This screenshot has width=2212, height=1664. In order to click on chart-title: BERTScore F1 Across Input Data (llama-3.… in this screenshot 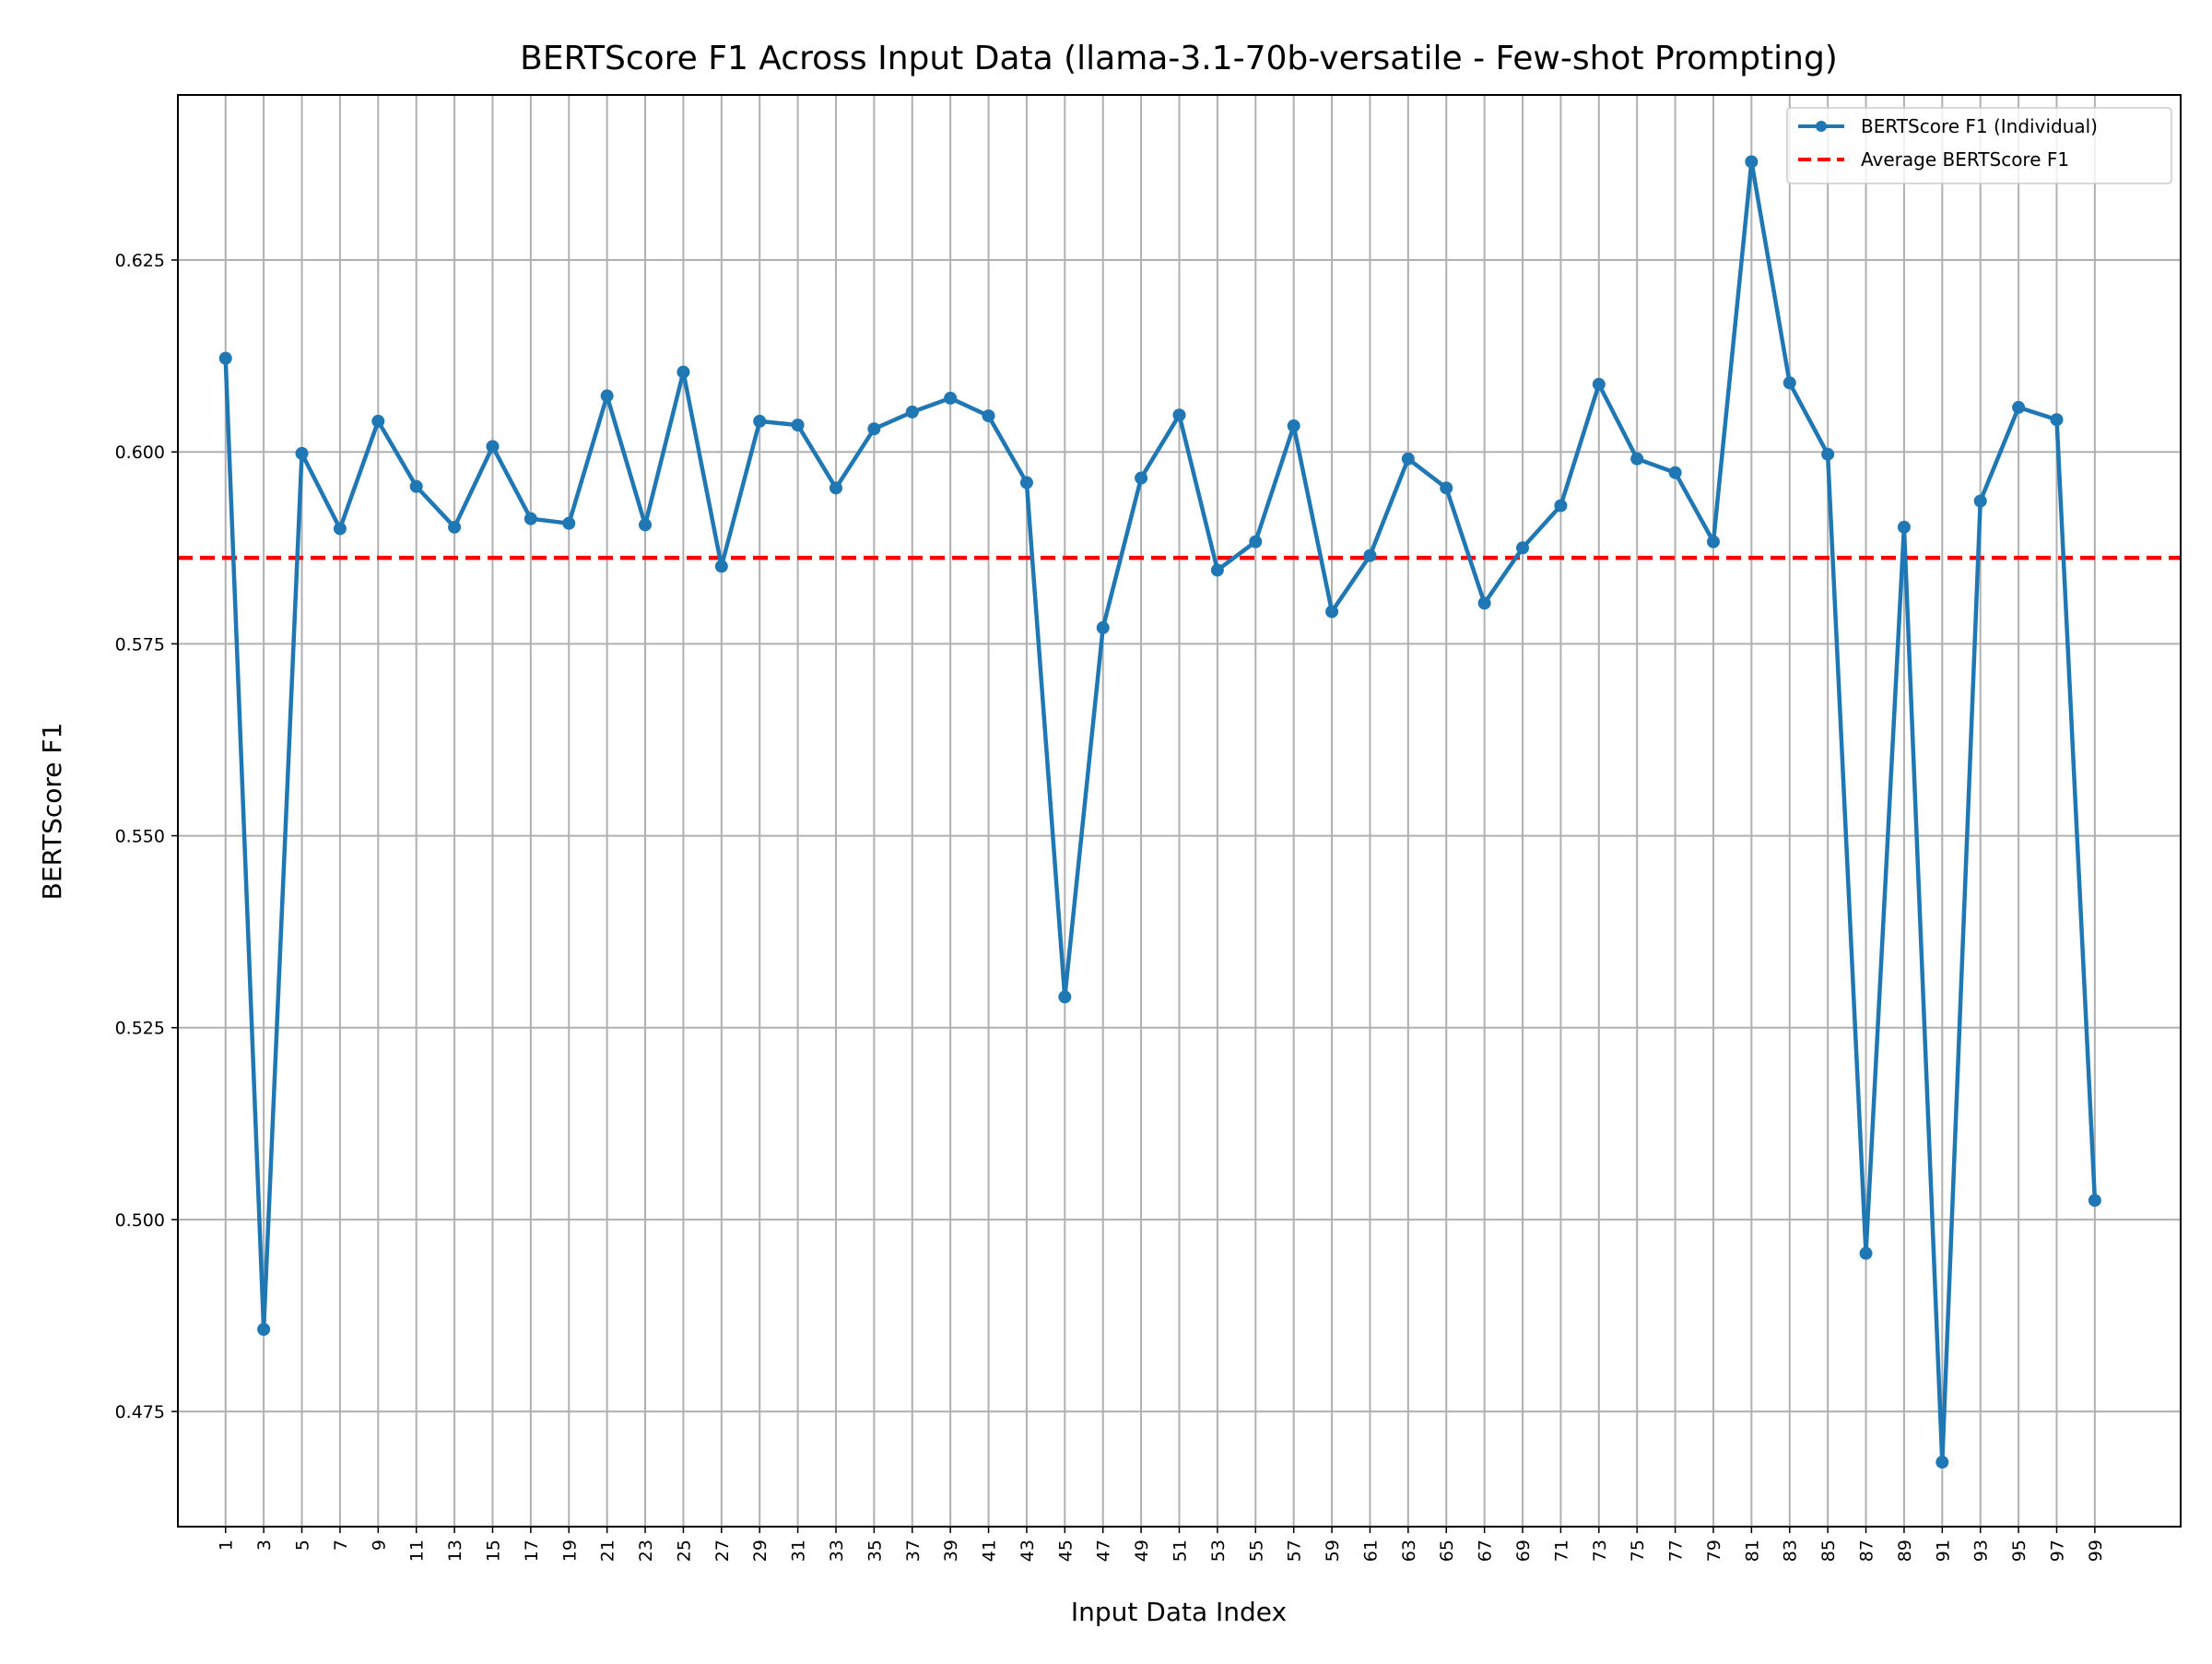, I will do `click(1179, 58)`.